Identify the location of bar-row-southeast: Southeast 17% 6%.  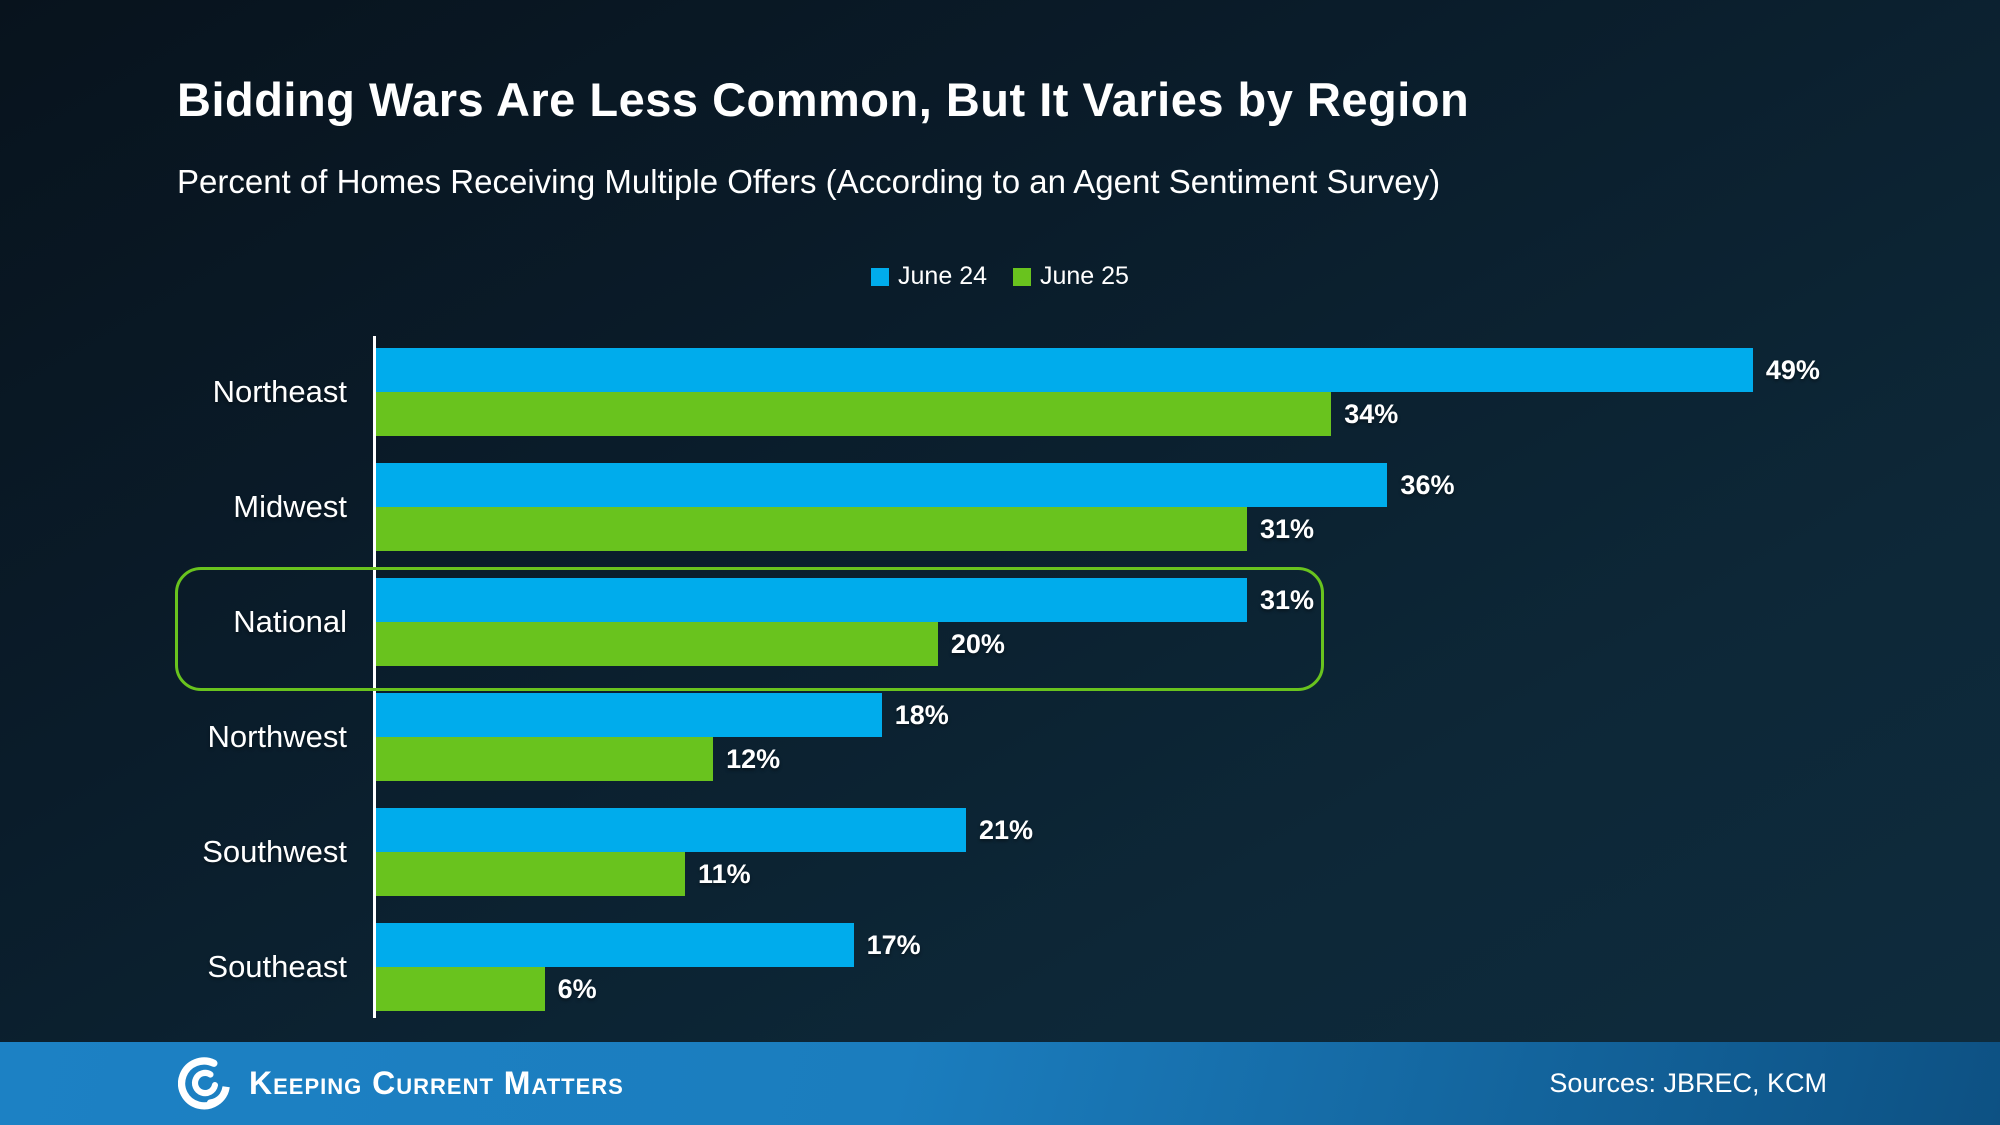
(1000, 967).